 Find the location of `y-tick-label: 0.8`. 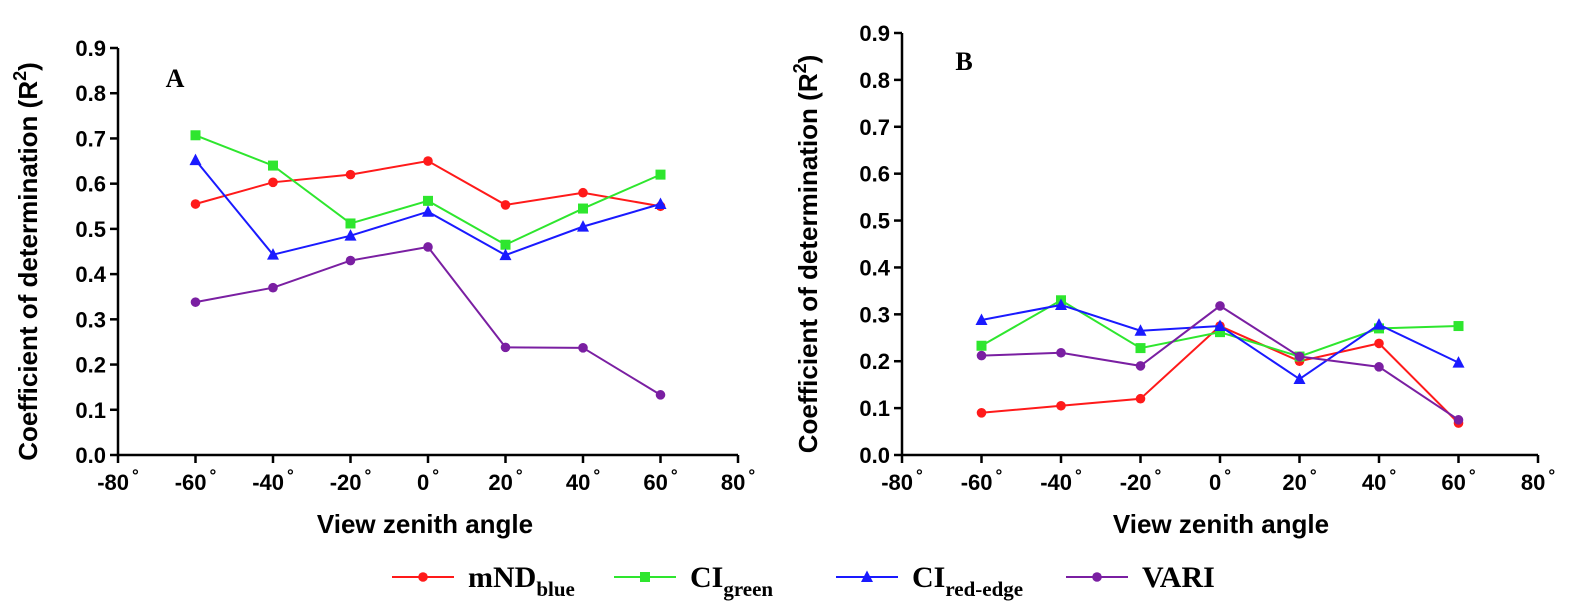

y-tick-label: 0.8 is located at coordinates (90, 93).